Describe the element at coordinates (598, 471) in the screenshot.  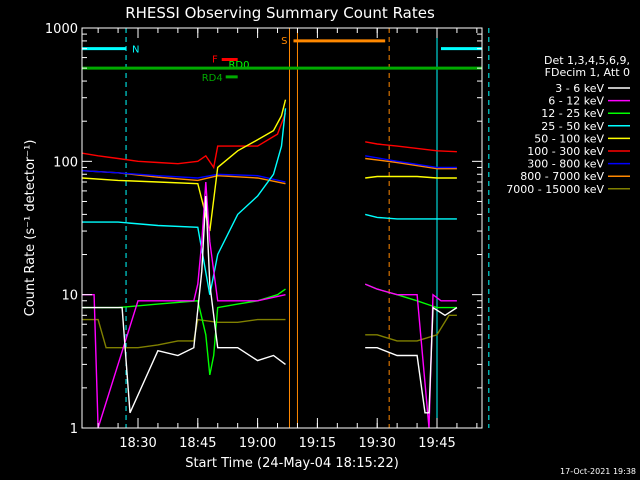
I see `timestamp: 17-Oct-2021 19:38` at that location.